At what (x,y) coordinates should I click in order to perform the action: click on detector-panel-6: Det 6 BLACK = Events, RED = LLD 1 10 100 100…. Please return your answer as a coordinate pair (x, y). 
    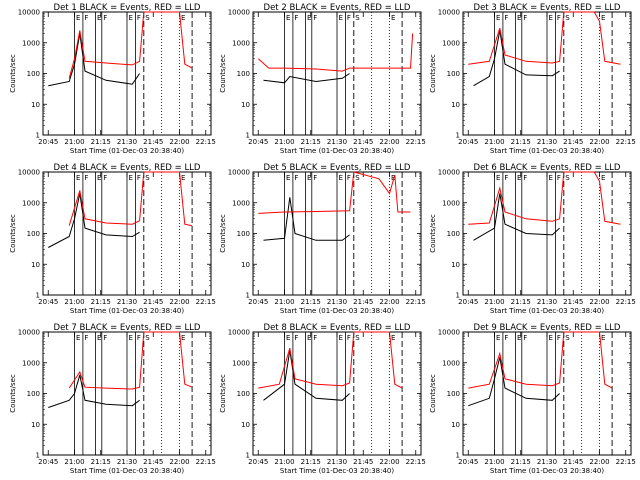
    Looking at the image, I should click on (532, 239).